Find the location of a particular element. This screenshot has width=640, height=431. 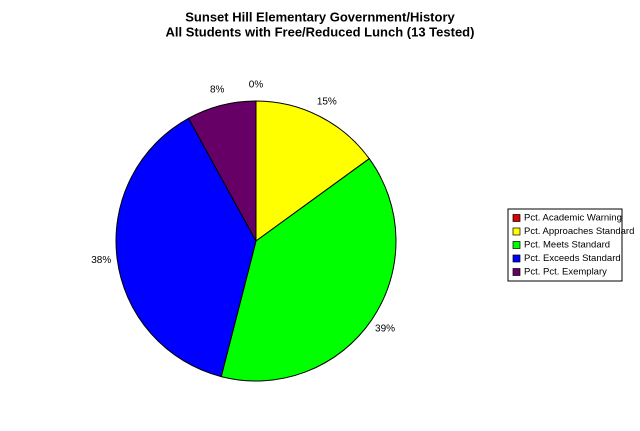

data-label: 38% is located at coordinates (101, 260).